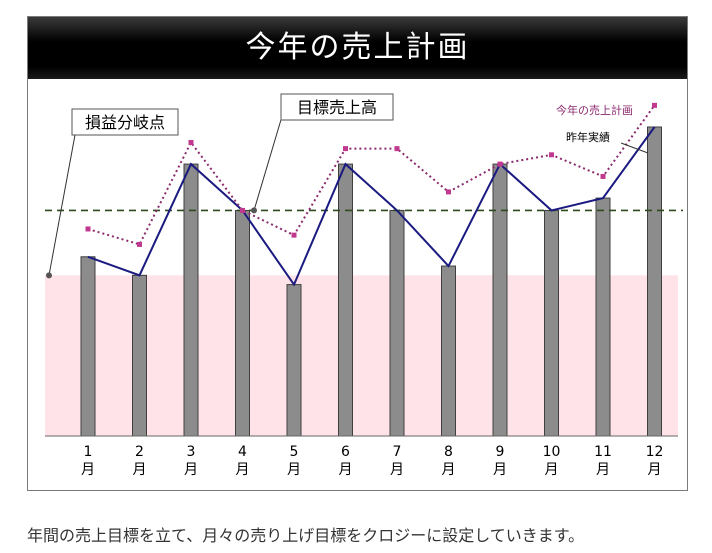 The image size is (712, 553). Describe the element at coordinates (552, 452) in the screenshot. I see `x-tick-number: 10` at that location.